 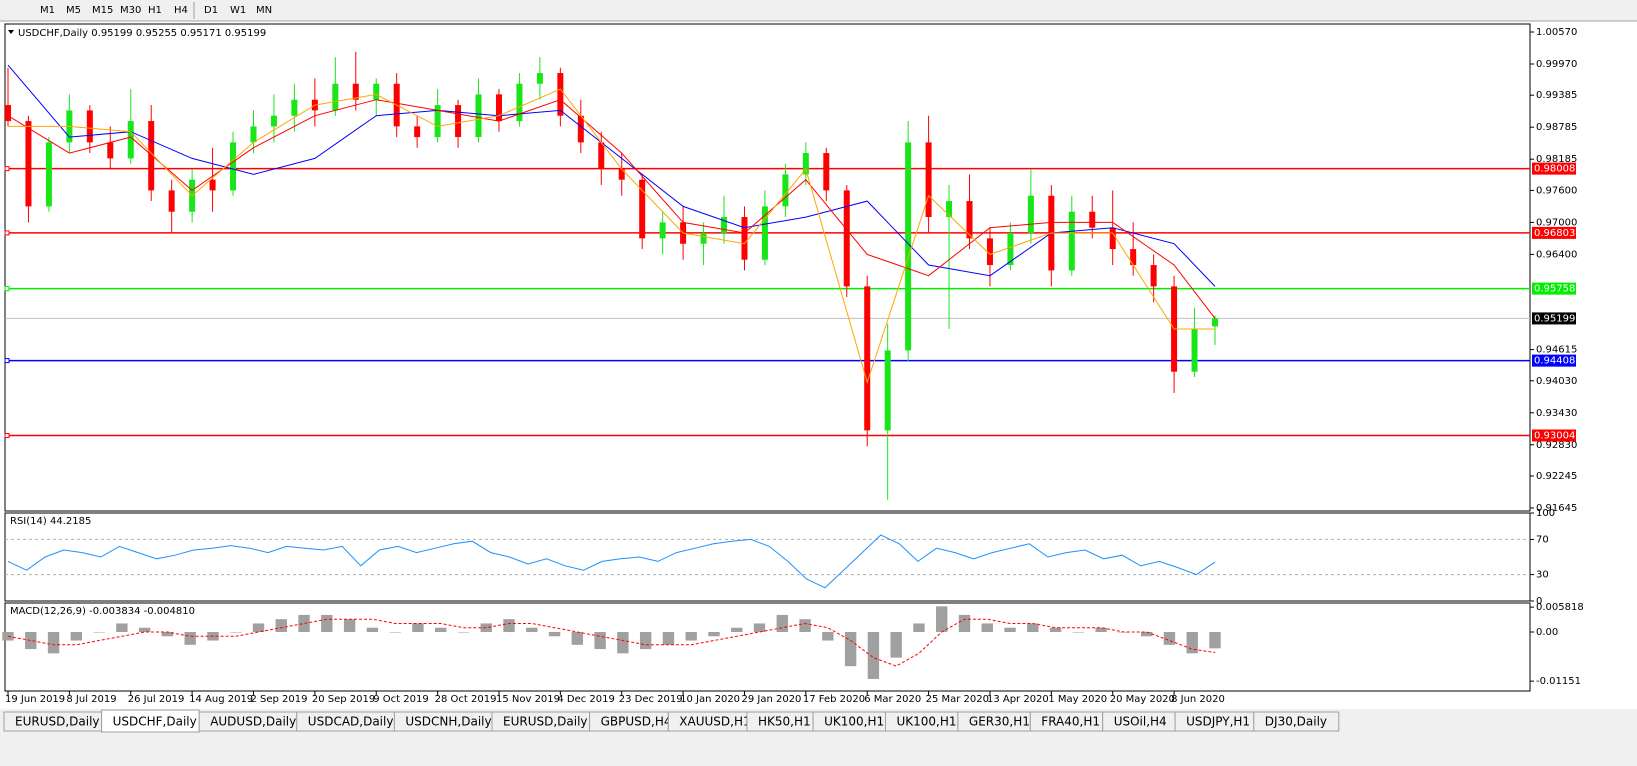 I want to click on tab-label: XAUUSD,H1, so click(x=714, y=722).